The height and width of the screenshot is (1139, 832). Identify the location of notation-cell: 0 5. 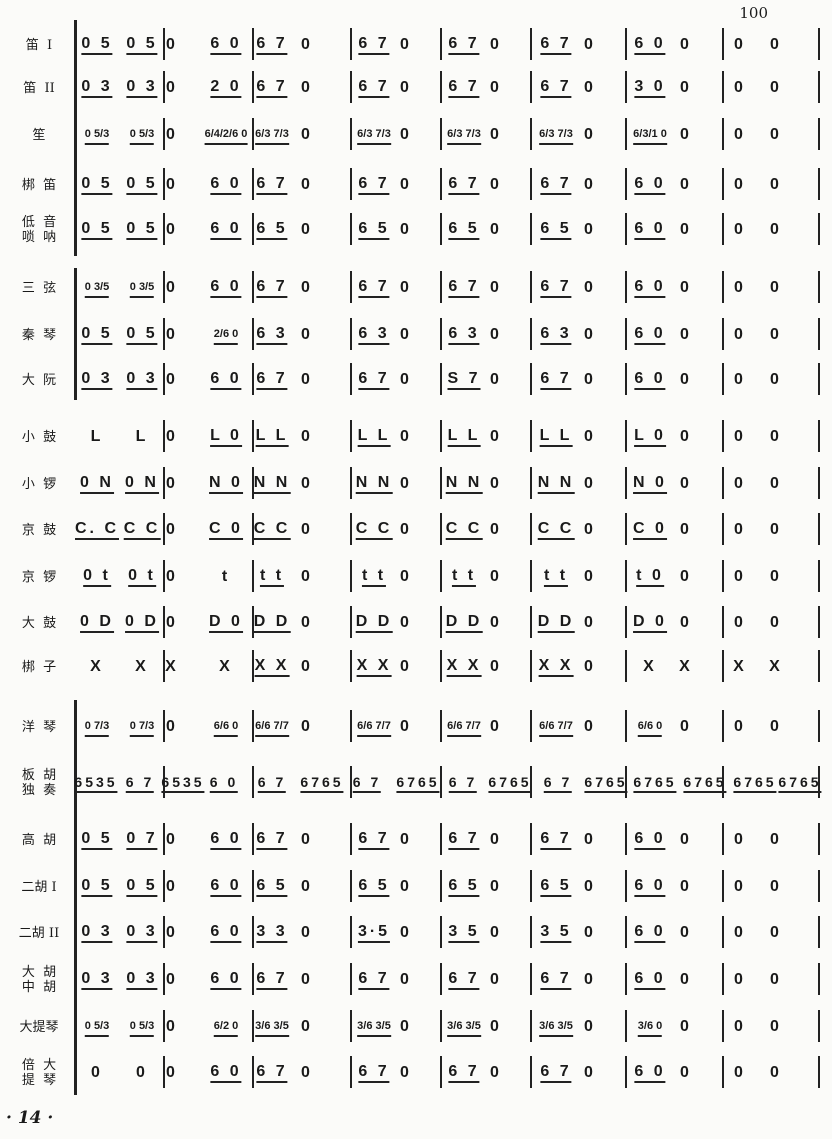
(97, 335).